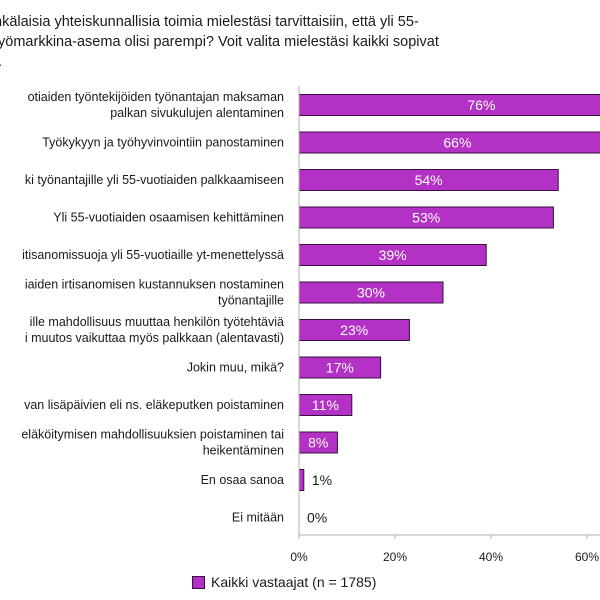 Image resolution: width=600 pixels, height=600 pixels. What do you see at coordinates (243, 451) in the screenshot?
I see `category-label: heikentäminen` at bounding box center [243, 451].